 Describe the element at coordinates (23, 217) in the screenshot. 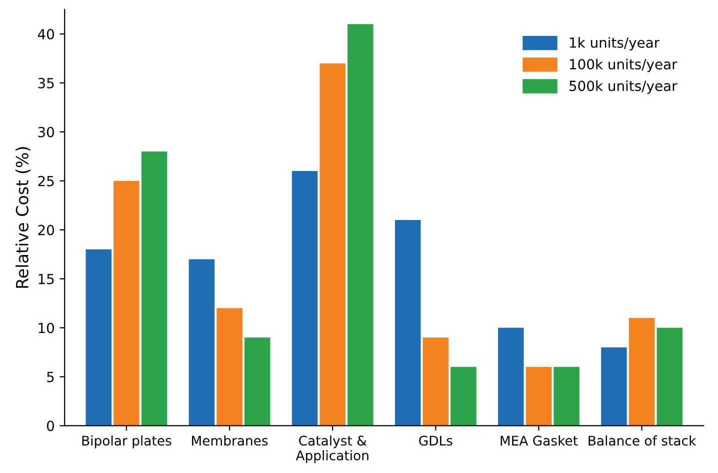

I see `y-axis-title: Relative Cost (%)` at that location.